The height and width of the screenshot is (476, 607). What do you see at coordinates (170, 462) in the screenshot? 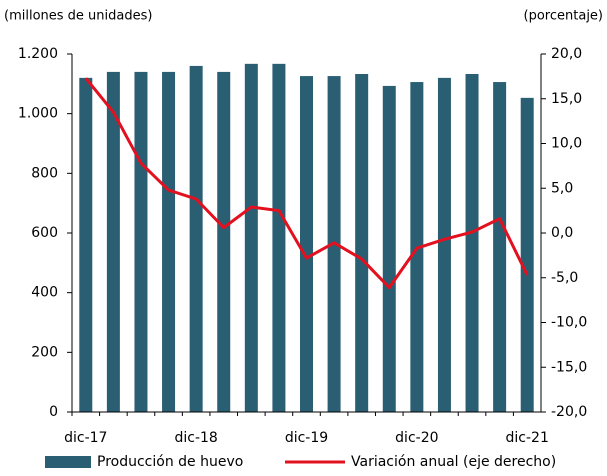
I see `legend-label: Producción de huevo` at bounding box center [170, 462].